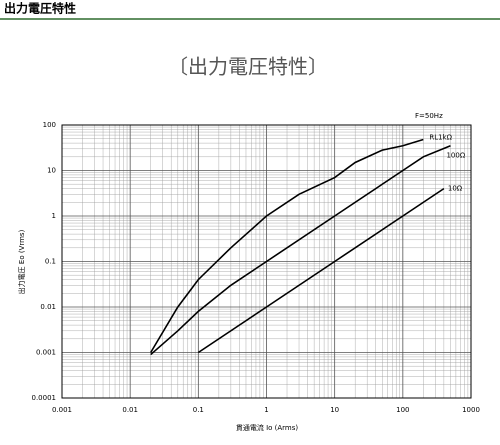 The image size is (500, 445). What do you see at coordinates (266, 410) in the screenshot?
I see `x-tick-label: 1` at bounding box center [266, 410].